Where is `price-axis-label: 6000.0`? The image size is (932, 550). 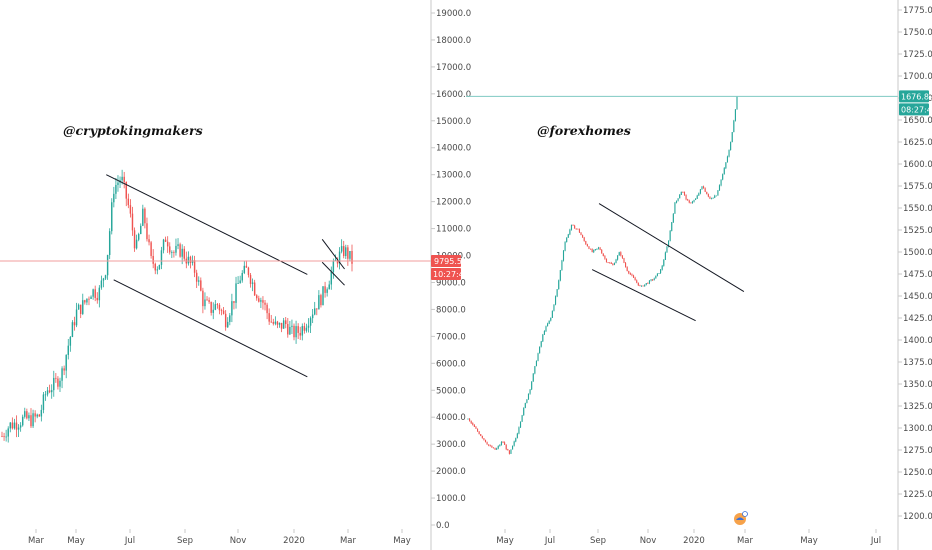 price-axis-label: 6000.0 is located at coordinates (451, 364).